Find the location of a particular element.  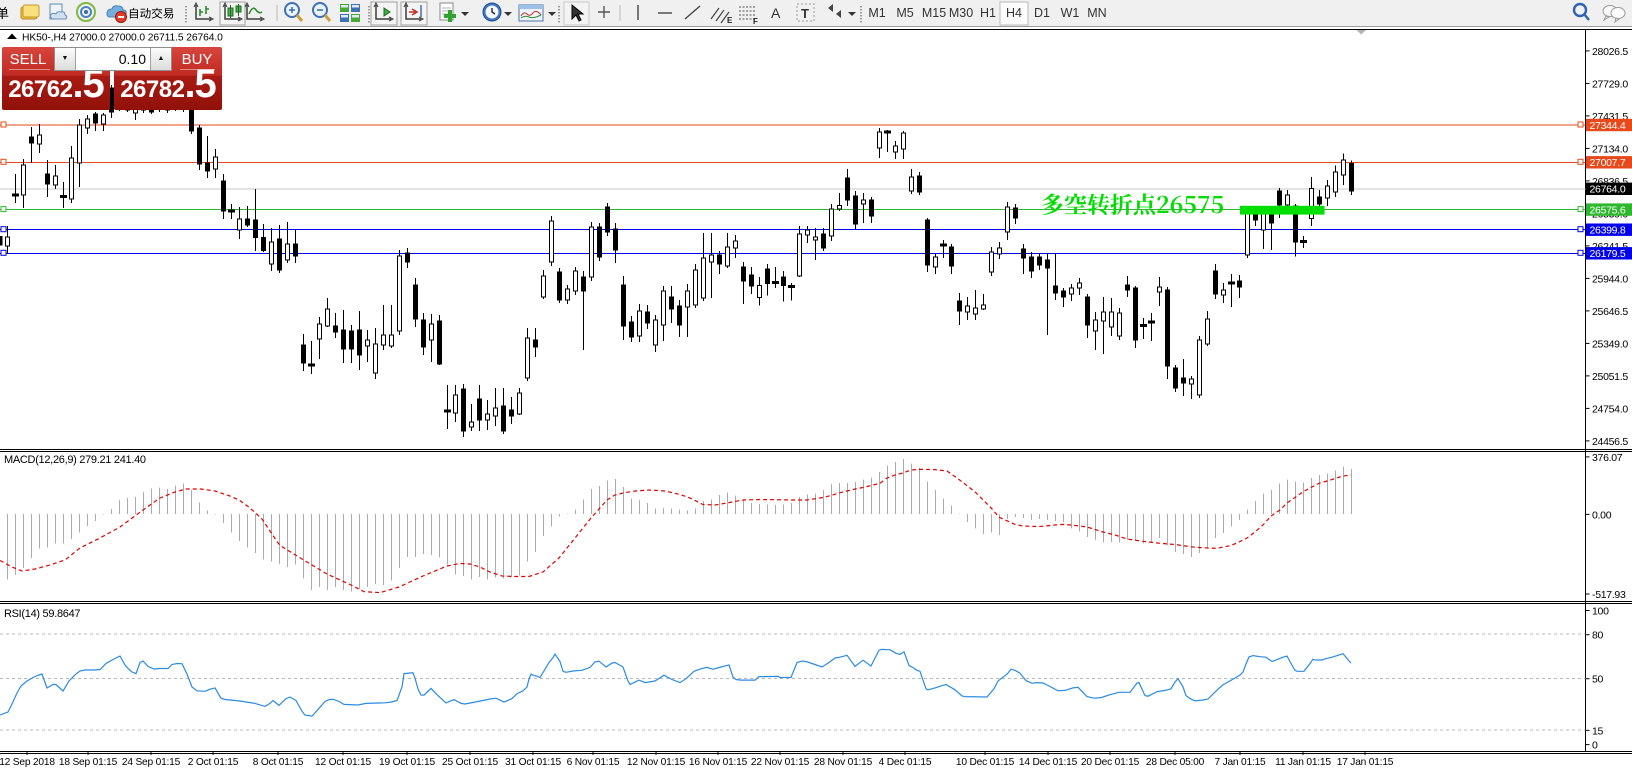

svg-text: 4 Dec 01:15 is located at coordinates (905, 762).